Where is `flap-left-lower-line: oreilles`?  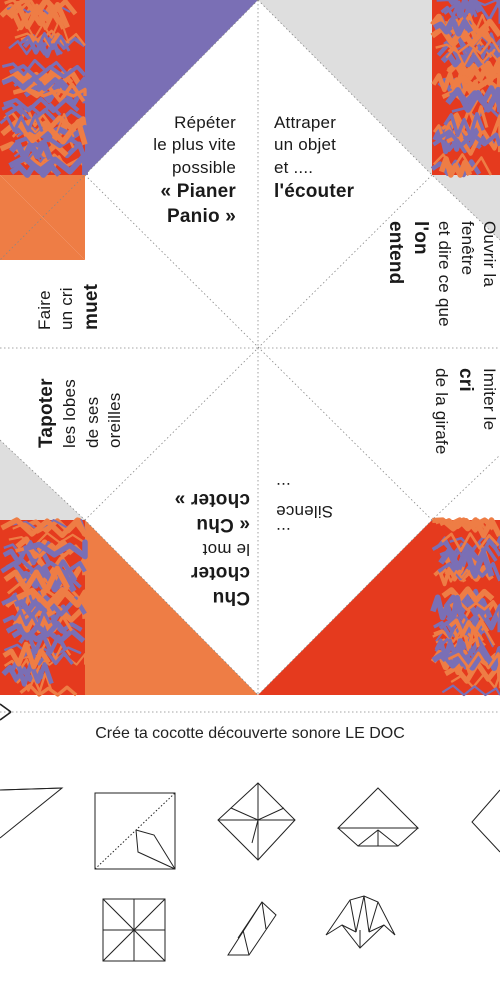
flap-left-lower-line: oreilles is located at coordinates (114, 420).